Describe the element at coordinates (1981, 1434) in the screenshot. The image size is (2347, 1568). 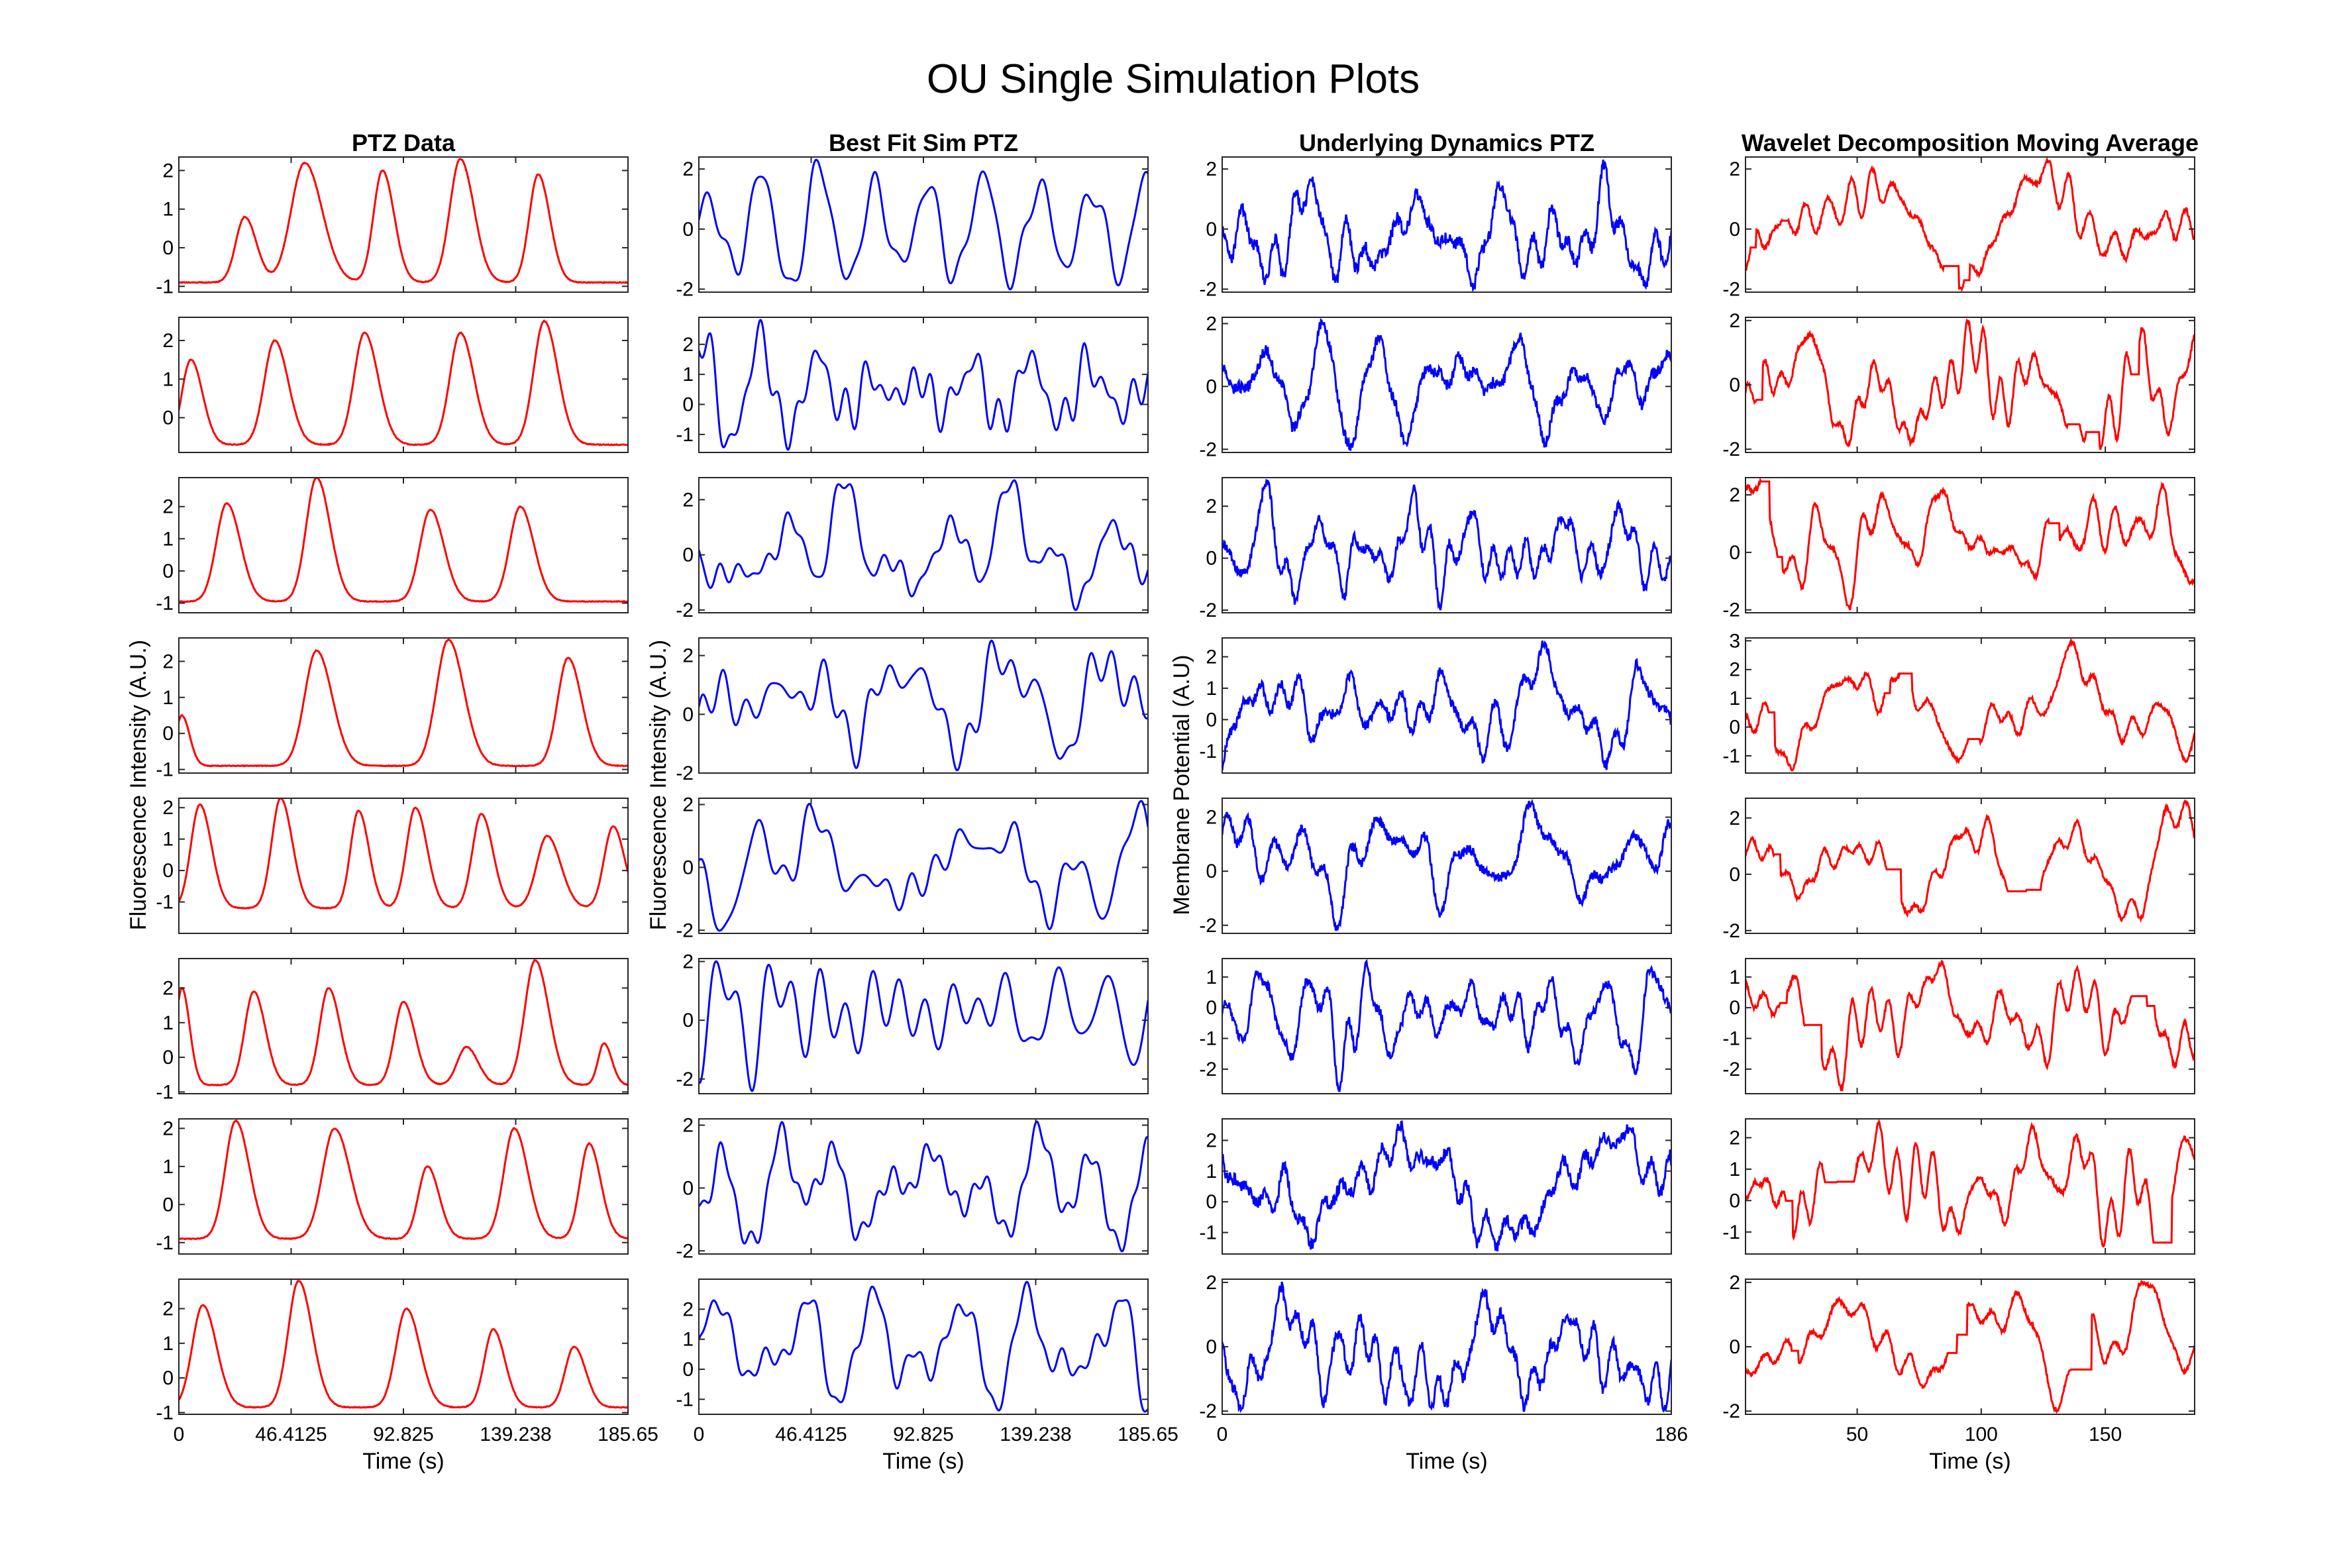
I see `x-tick-label: 100` at that location.